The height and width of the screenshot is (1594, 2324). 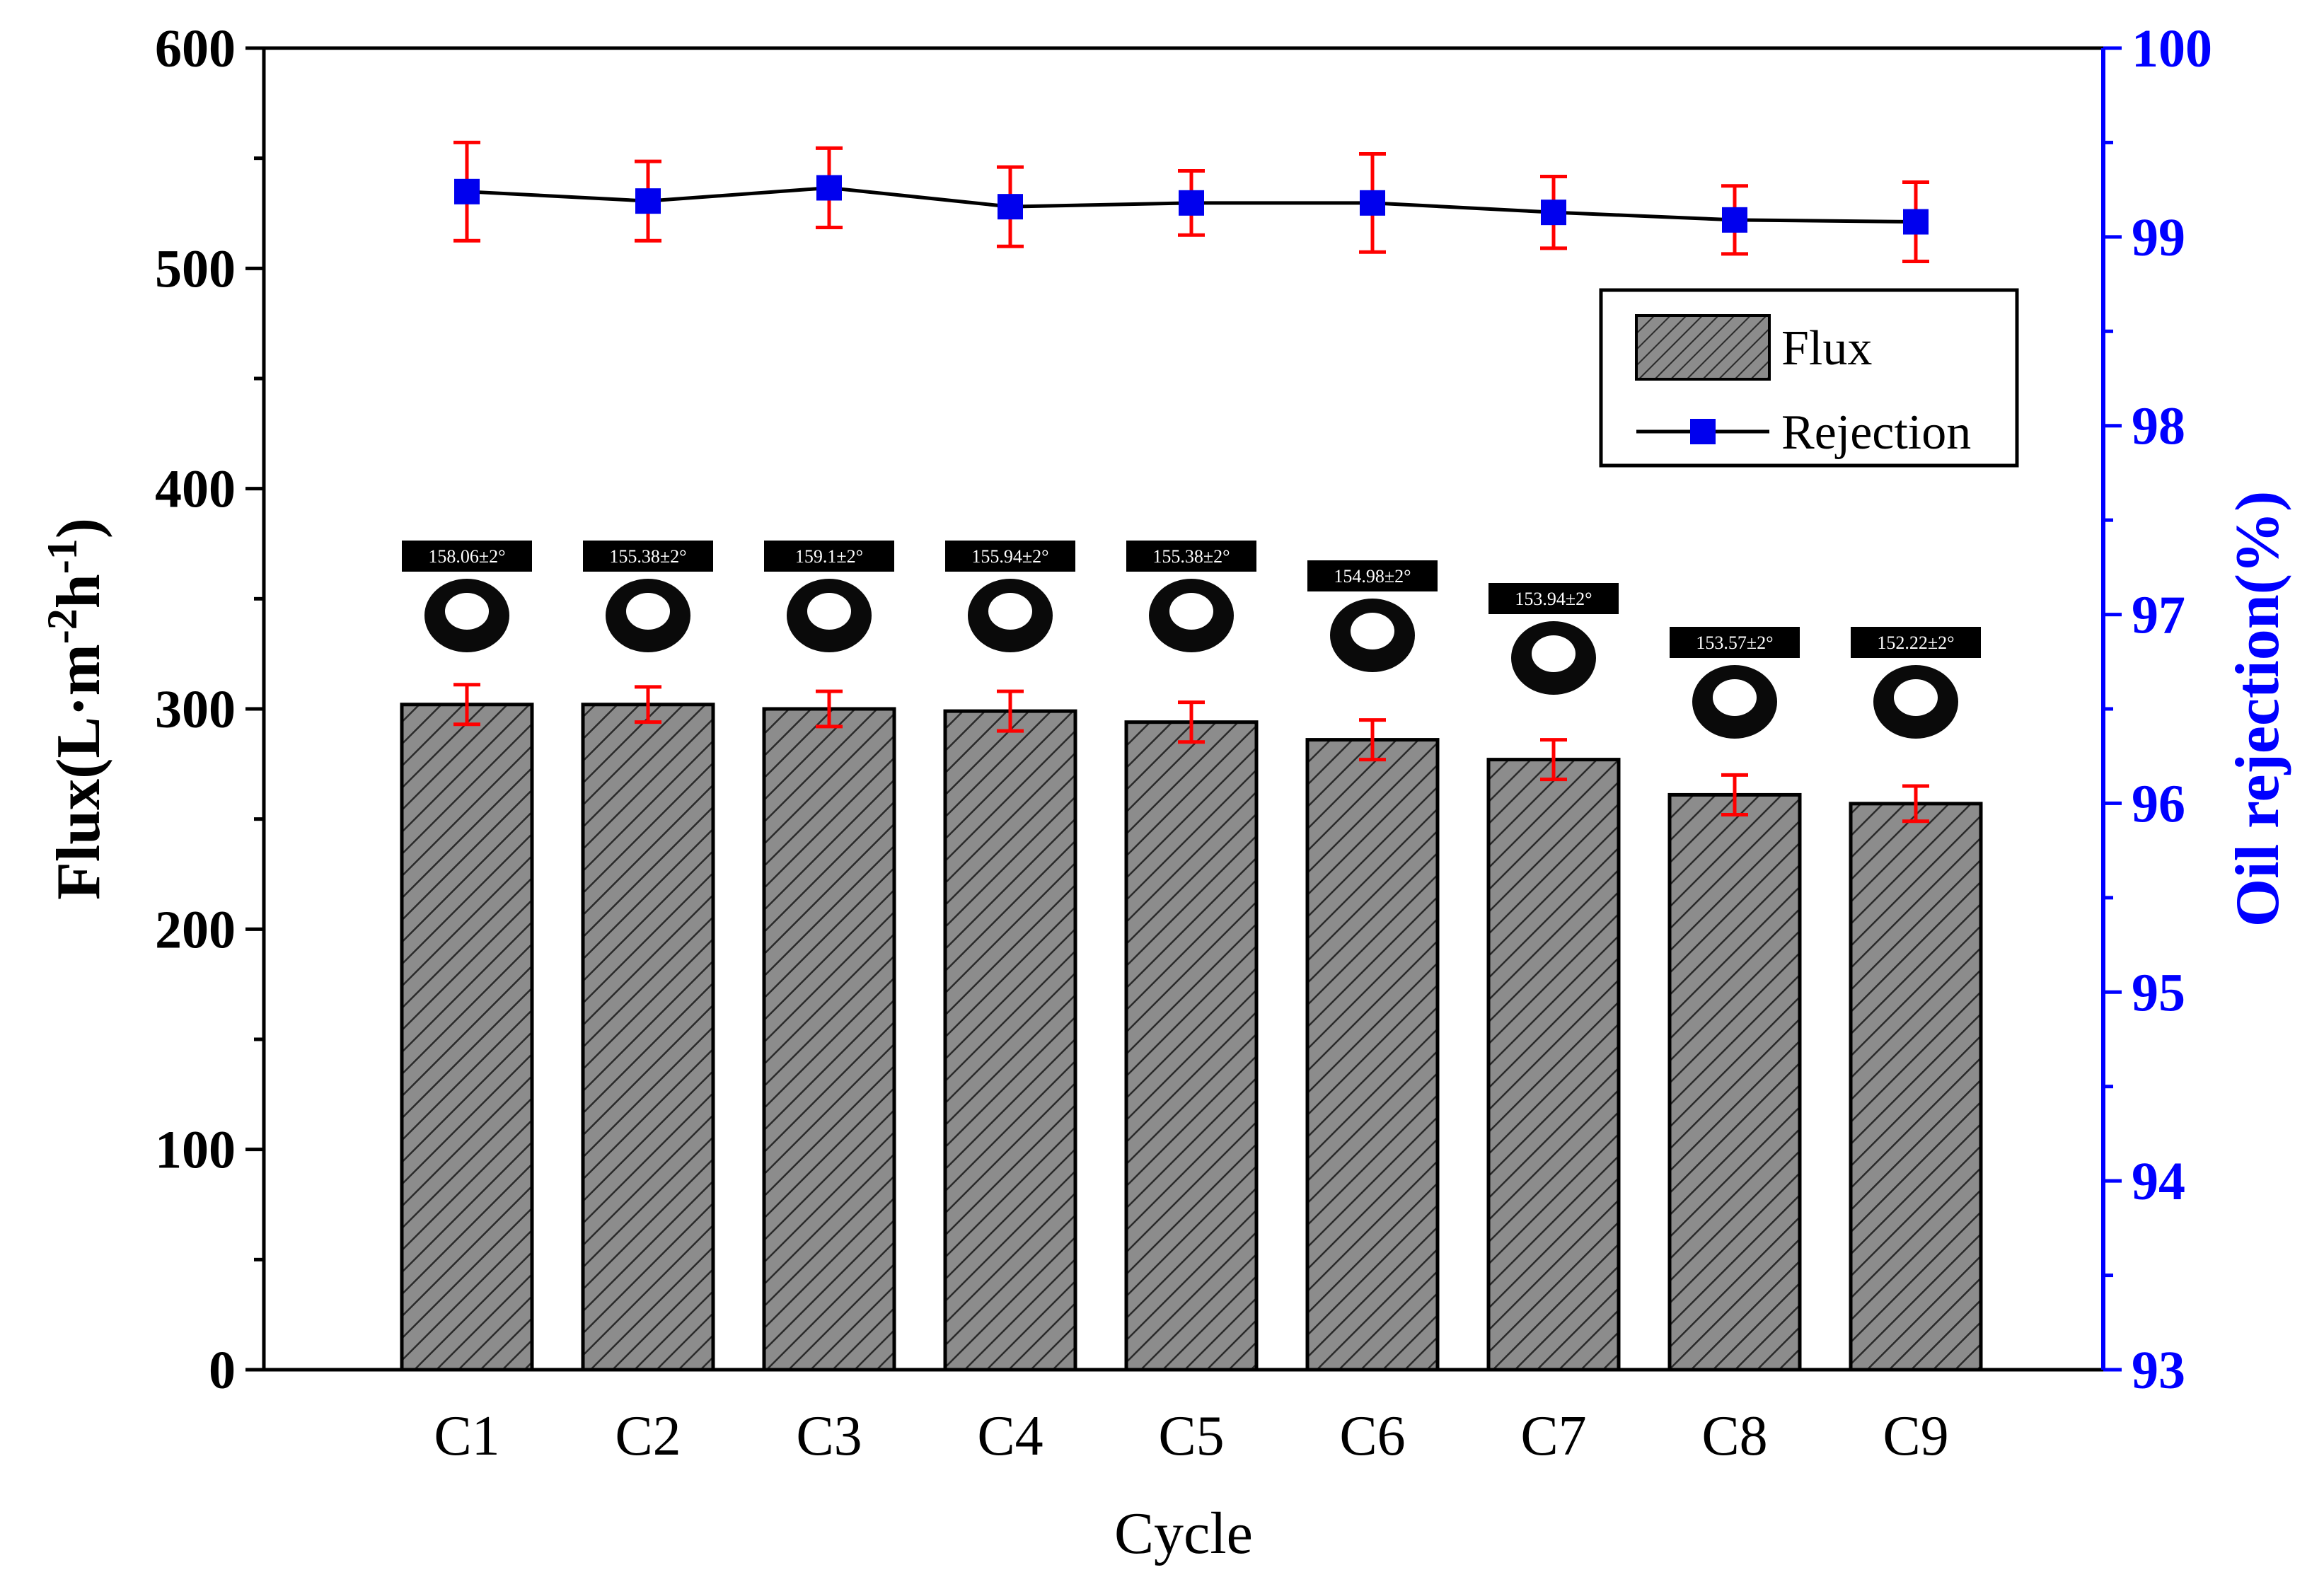 What do you see at coordinates (2158, 992) in the screenshot?
I see `right-tick-label: 95` at bounding box center [2158, 992].